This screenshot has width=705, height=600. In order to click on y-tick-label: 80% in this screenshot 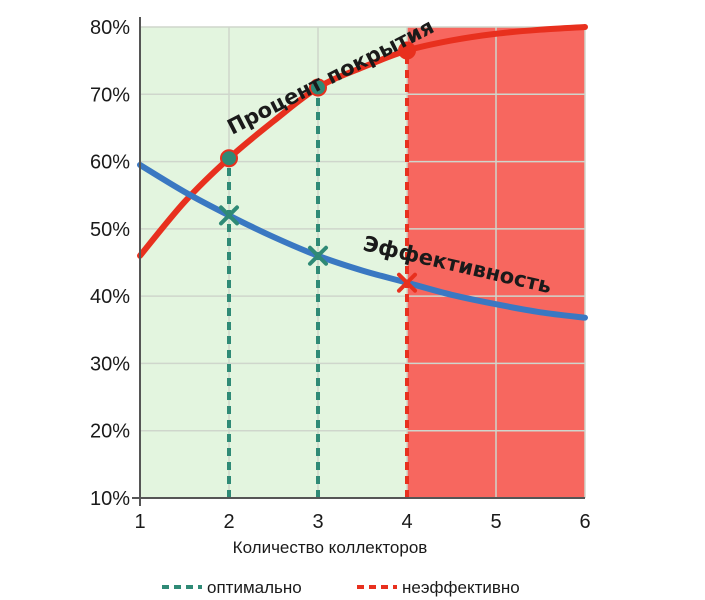, I will do `click(110, 28)`.